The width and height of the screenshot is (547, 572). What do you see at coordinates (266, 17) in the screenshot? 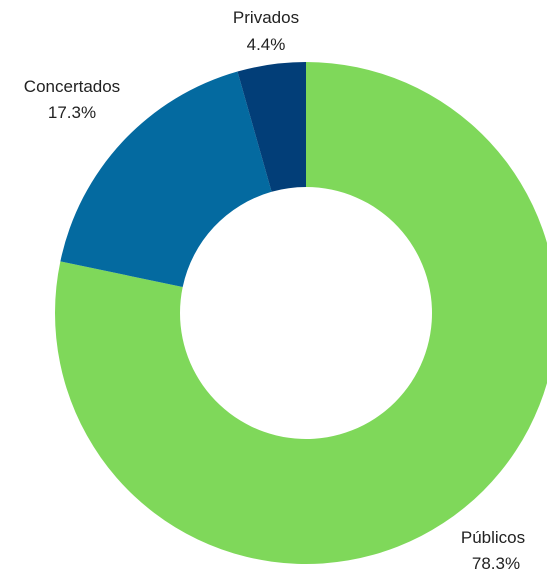
I see `slice-label-privados: Privados` at bounding box center [266, 17].